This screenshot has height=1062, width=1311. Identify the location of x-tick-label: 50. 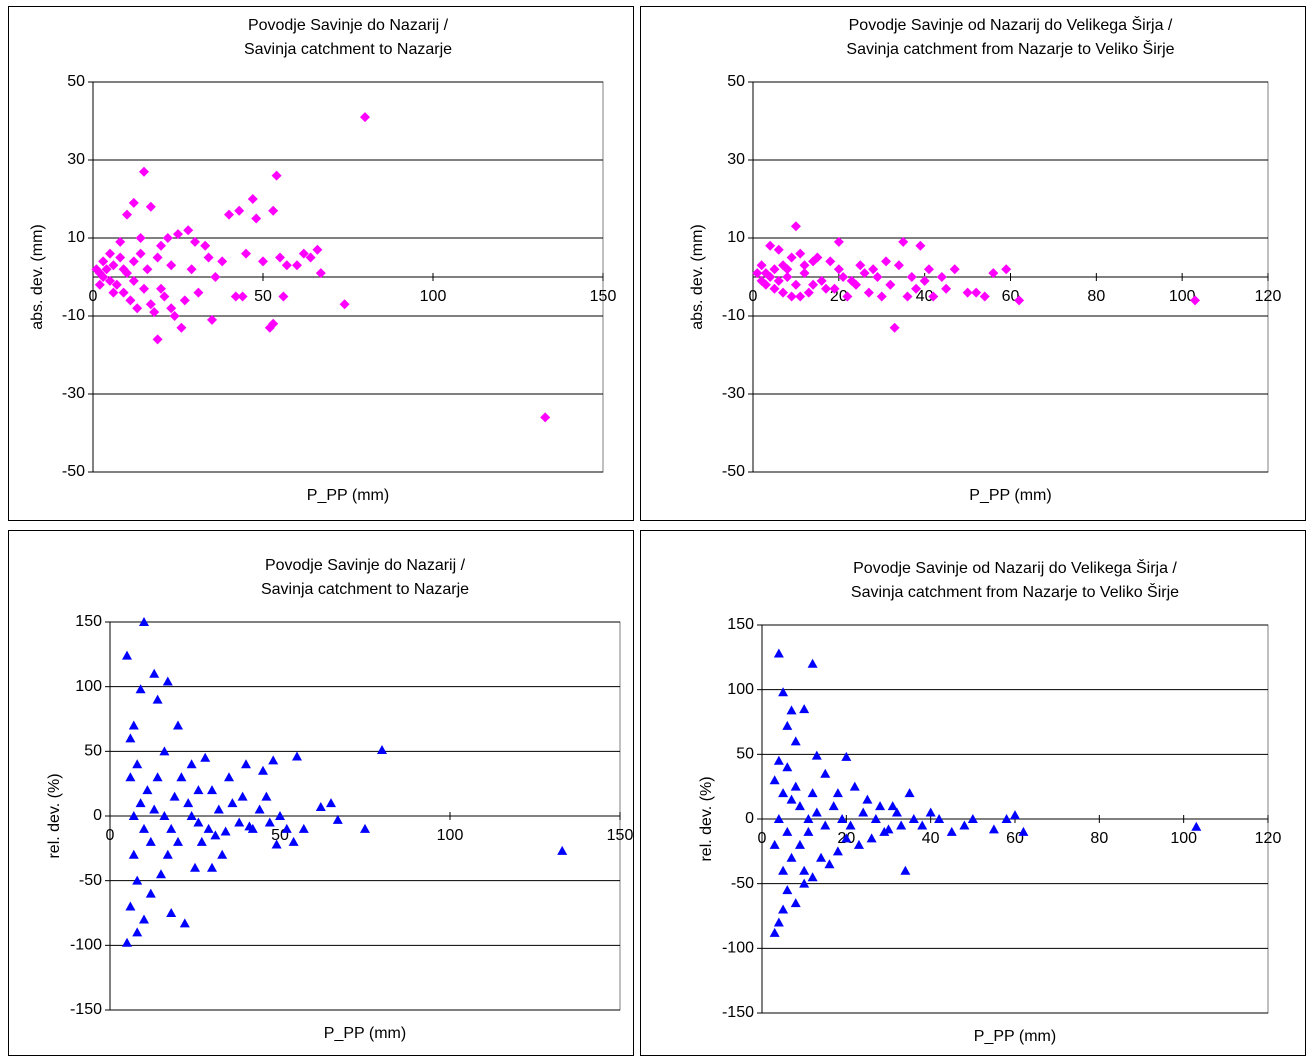
(263, 296).